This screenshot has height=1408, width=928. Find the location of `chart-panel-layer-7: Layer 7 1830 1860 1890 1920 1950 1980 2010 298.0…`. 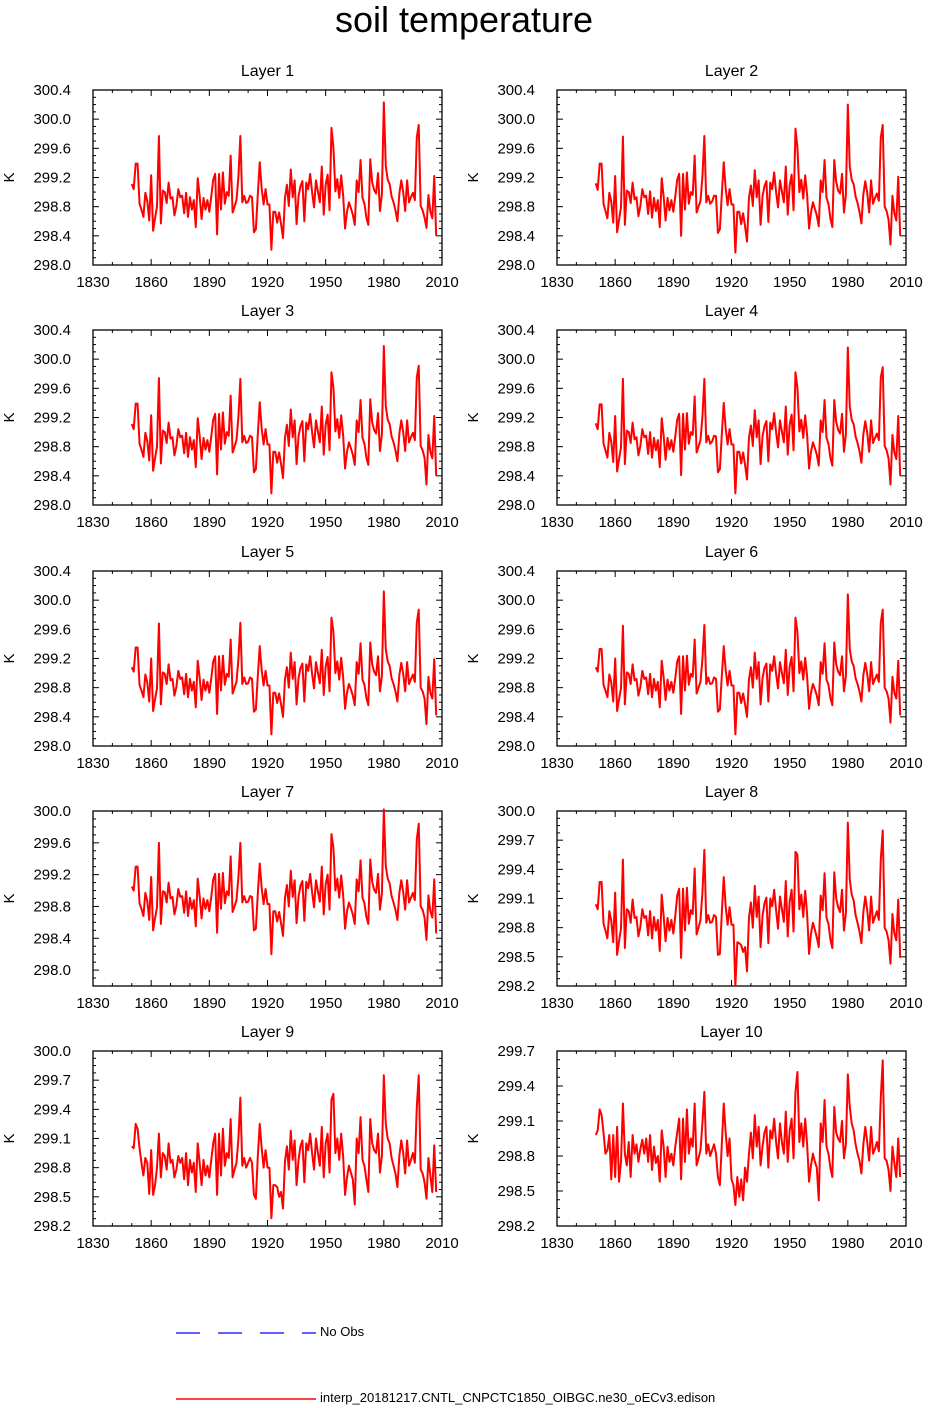

chart-panel-layer-7: Layer 7 1830 1860 1890 1920 1950 1980 2010 298.0… is located at coordinates (230, 898).